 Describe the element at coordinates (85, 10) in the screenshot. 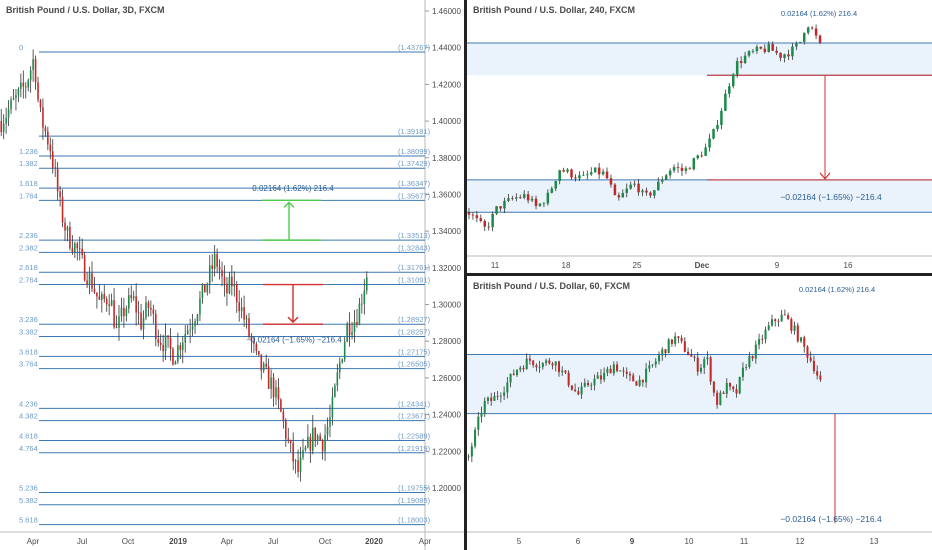

I see `chart-title-3d: British Pound / U.S. Dollar, 3D, FXCM` at that location.